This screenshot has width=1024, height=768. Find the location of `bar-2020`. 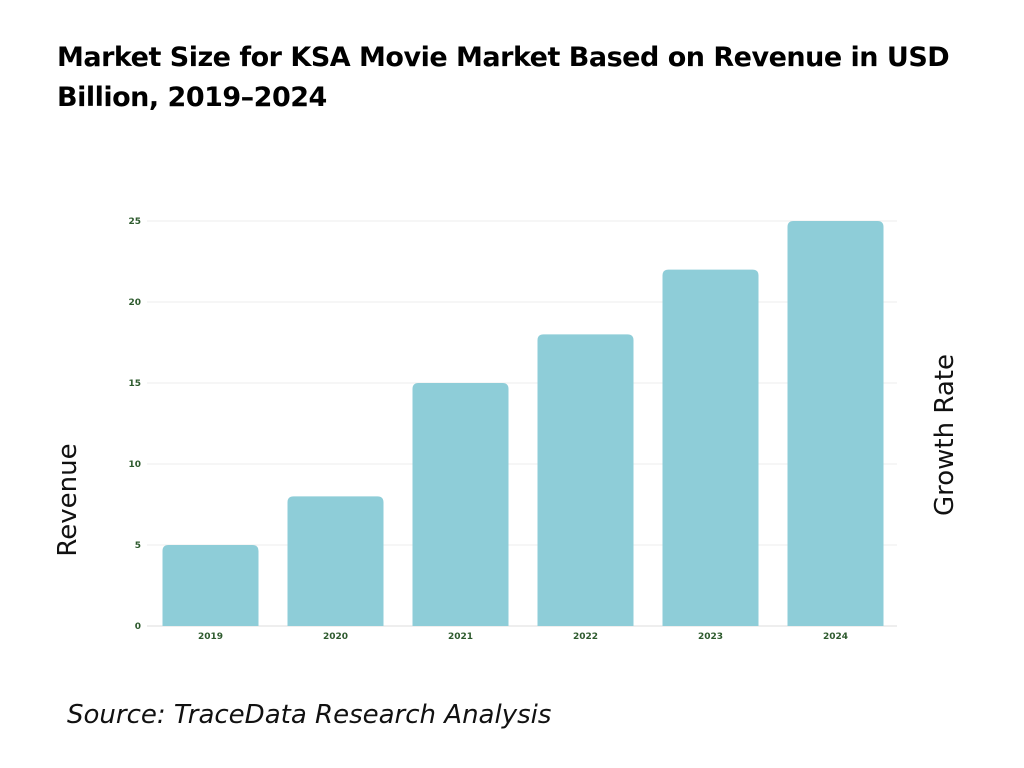

bar-2020 is located at coordinates (335, 561).